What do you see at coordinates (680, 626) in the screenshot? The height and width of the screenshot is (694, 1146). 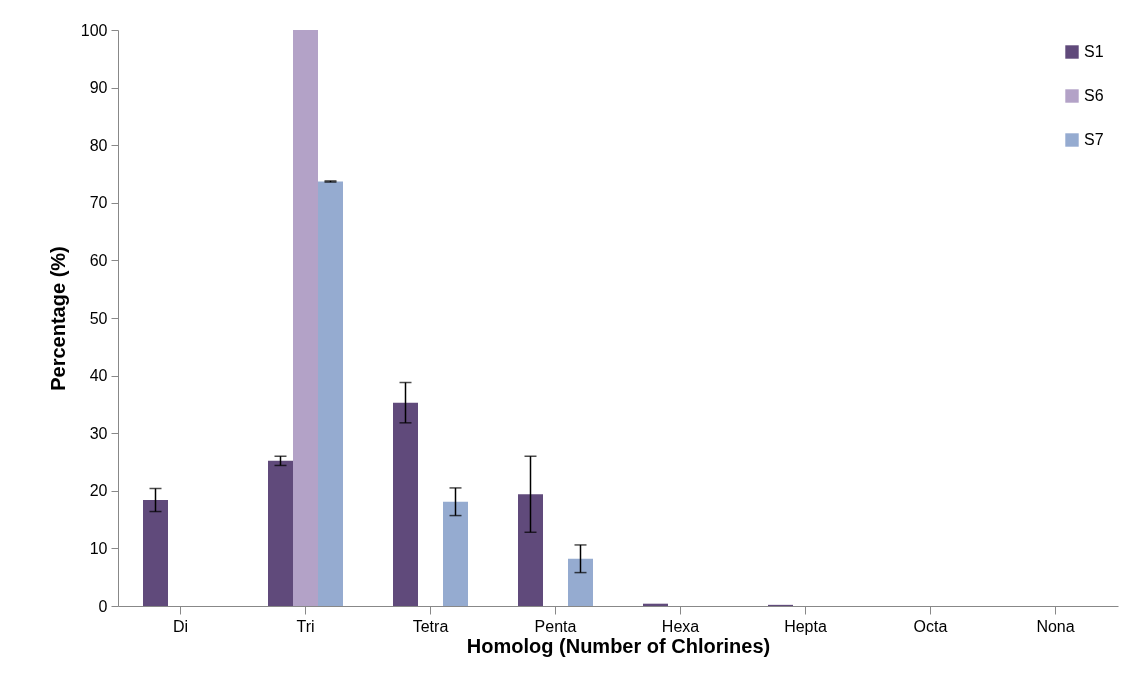 I see `x-tick-label: Hexa` at bounding box center [680, 626].